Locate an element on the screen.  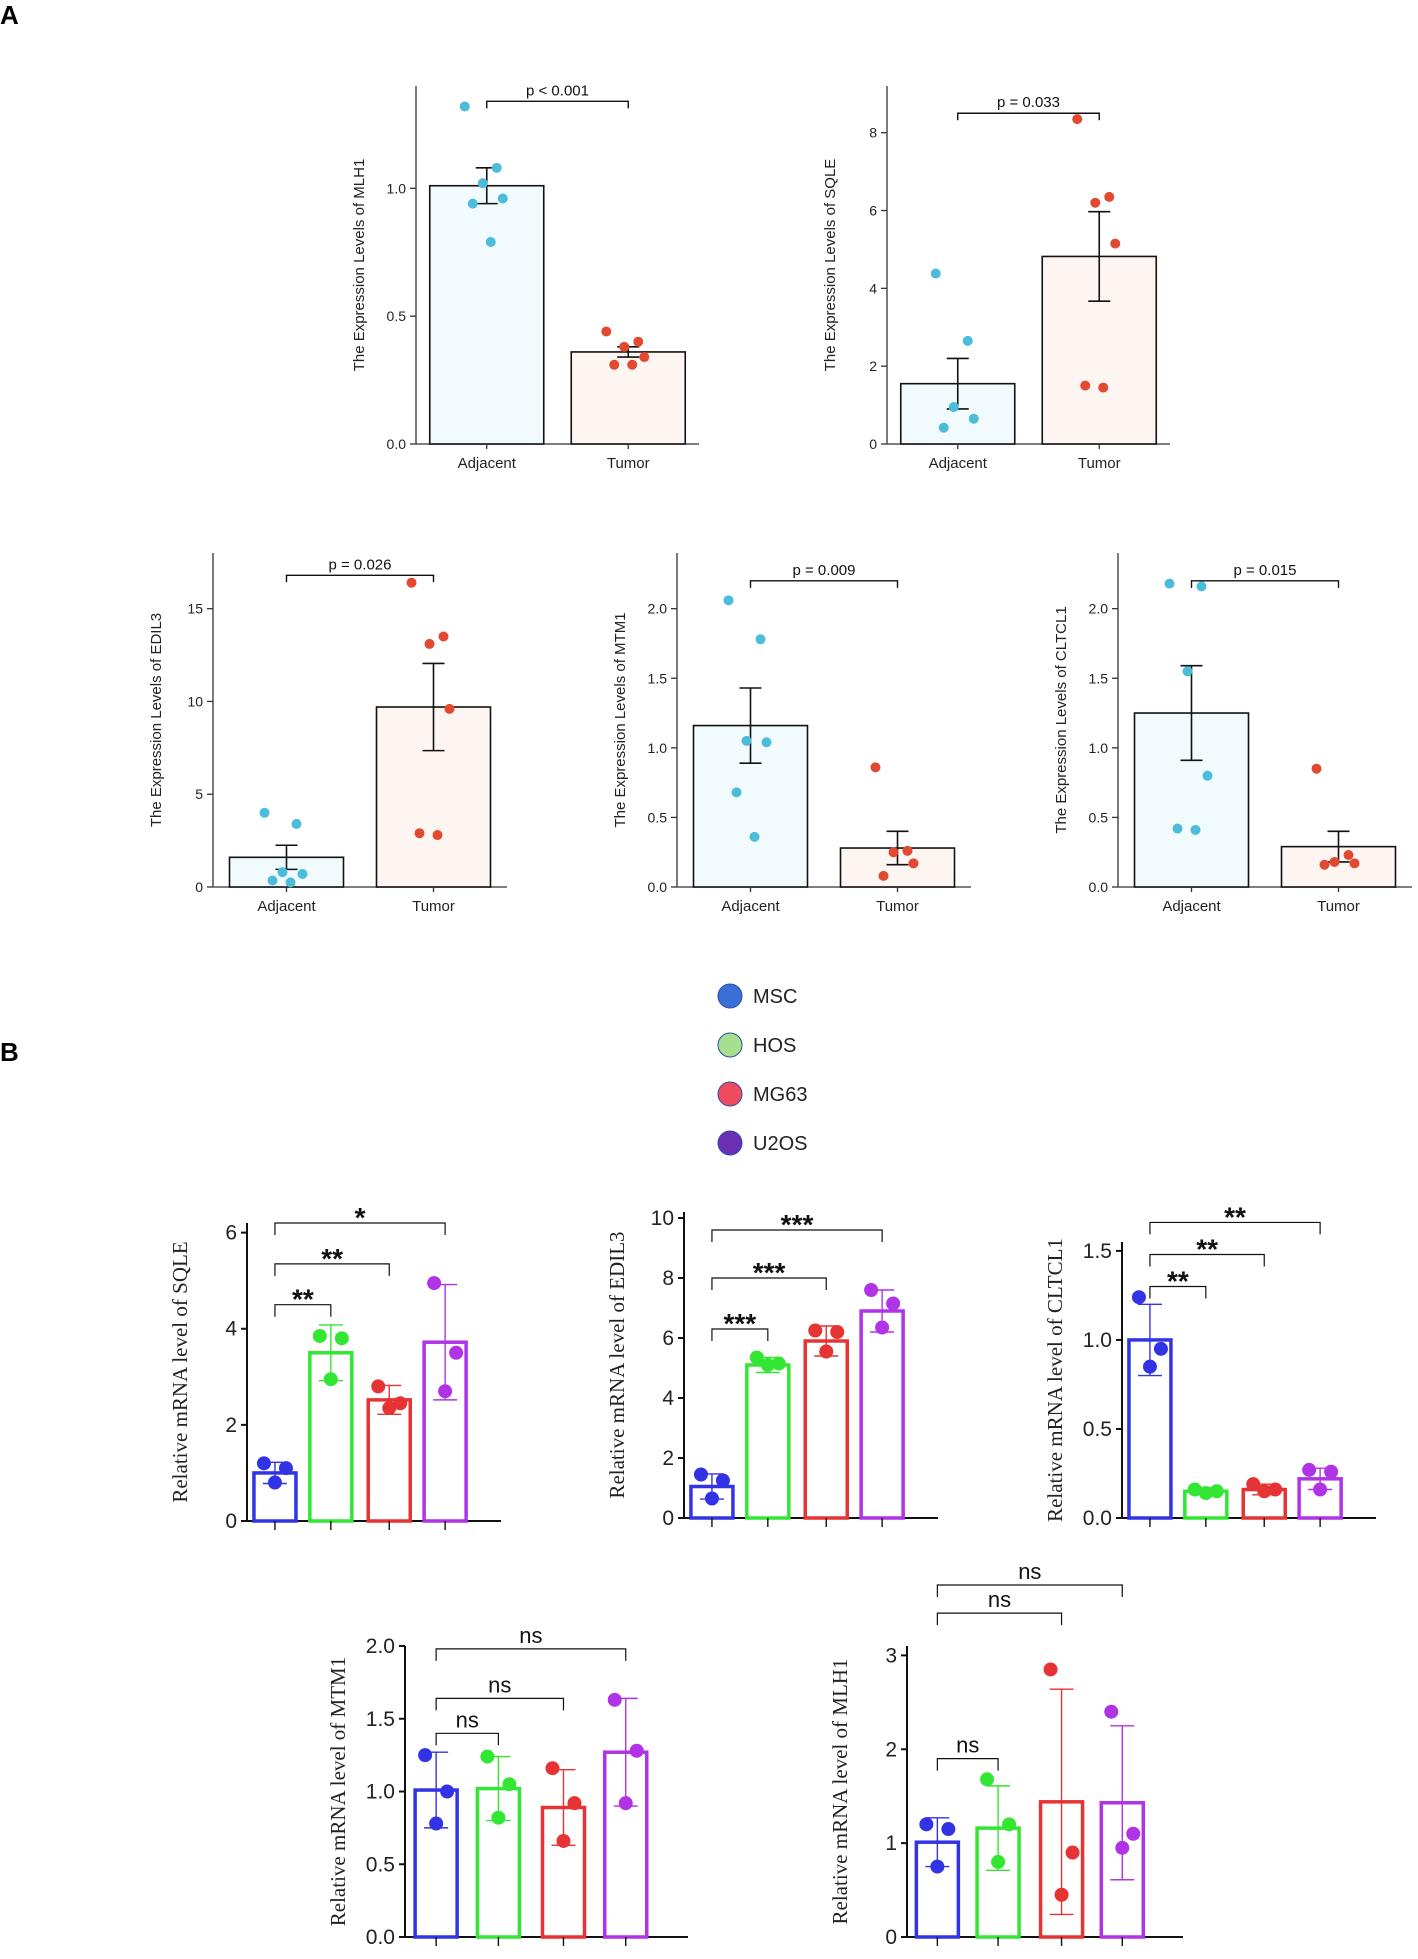
y-tick-label: 0 is located at coordinates (199, 887).